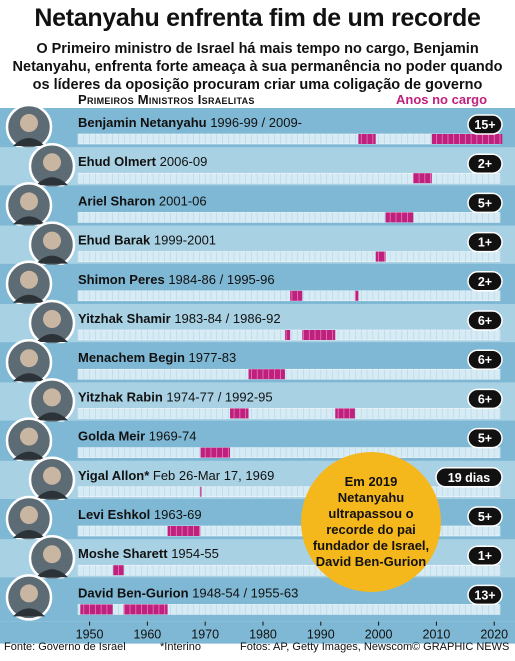  I want to click on footer-photos: Fotos: AP, Getty Images, Newscom, so click(326, 647).